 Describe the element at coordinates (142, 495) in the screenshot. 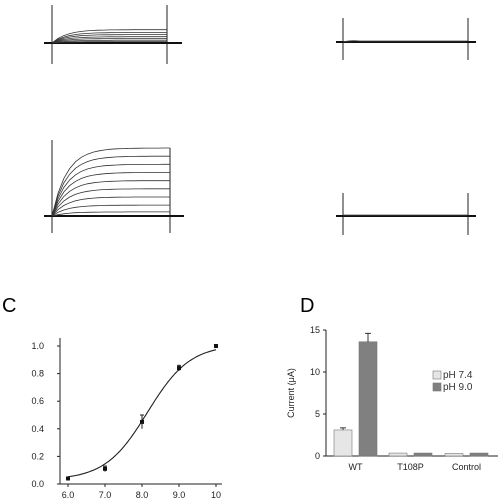

I see `panel-c-x-tick-label: 8.0` at that location.